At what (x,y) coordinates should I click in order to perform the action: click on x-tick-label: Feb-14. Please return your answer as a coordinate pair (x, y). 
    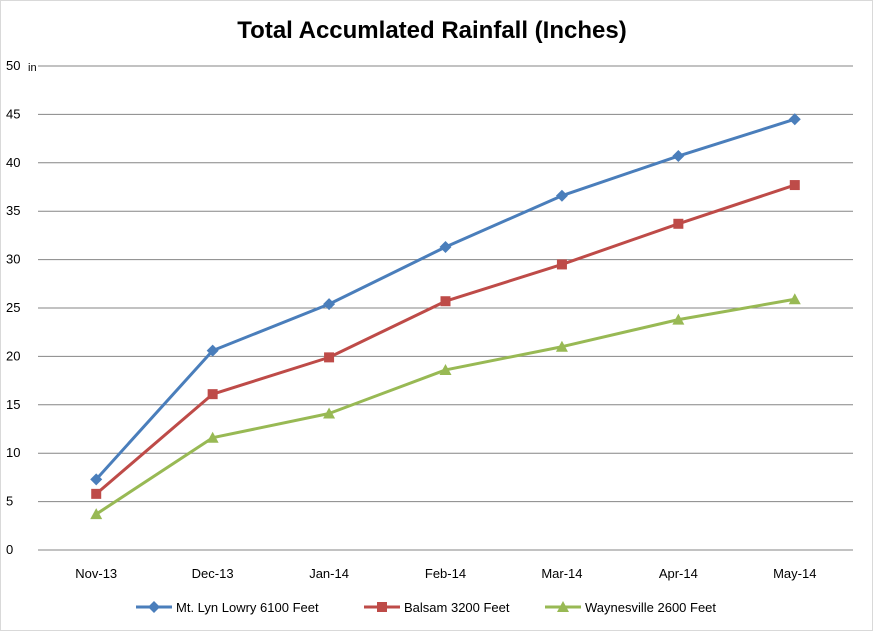
    Looking at the image, I should click on (445, 573).